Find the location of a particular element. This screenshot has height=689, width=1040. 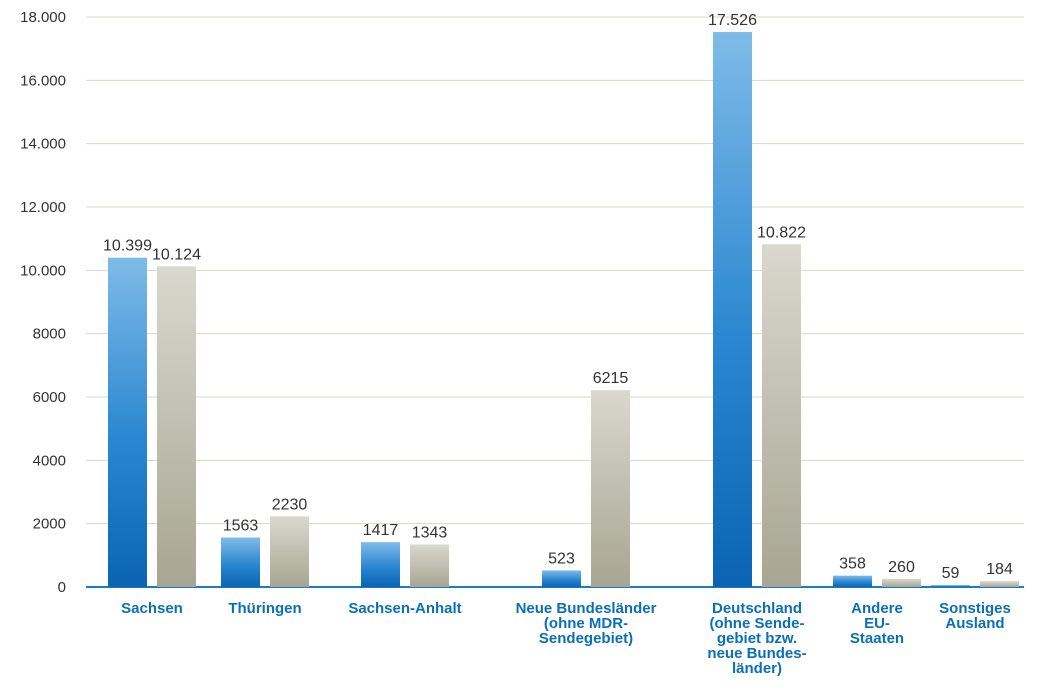

data-label: 6215 is located at coordinates (611, 378).